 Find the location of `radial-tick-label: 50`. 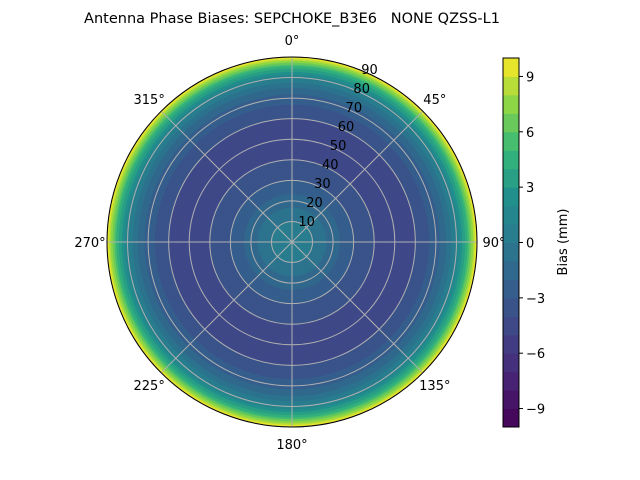

radial-tick-label: 50 is located at coordinates (338, 146).